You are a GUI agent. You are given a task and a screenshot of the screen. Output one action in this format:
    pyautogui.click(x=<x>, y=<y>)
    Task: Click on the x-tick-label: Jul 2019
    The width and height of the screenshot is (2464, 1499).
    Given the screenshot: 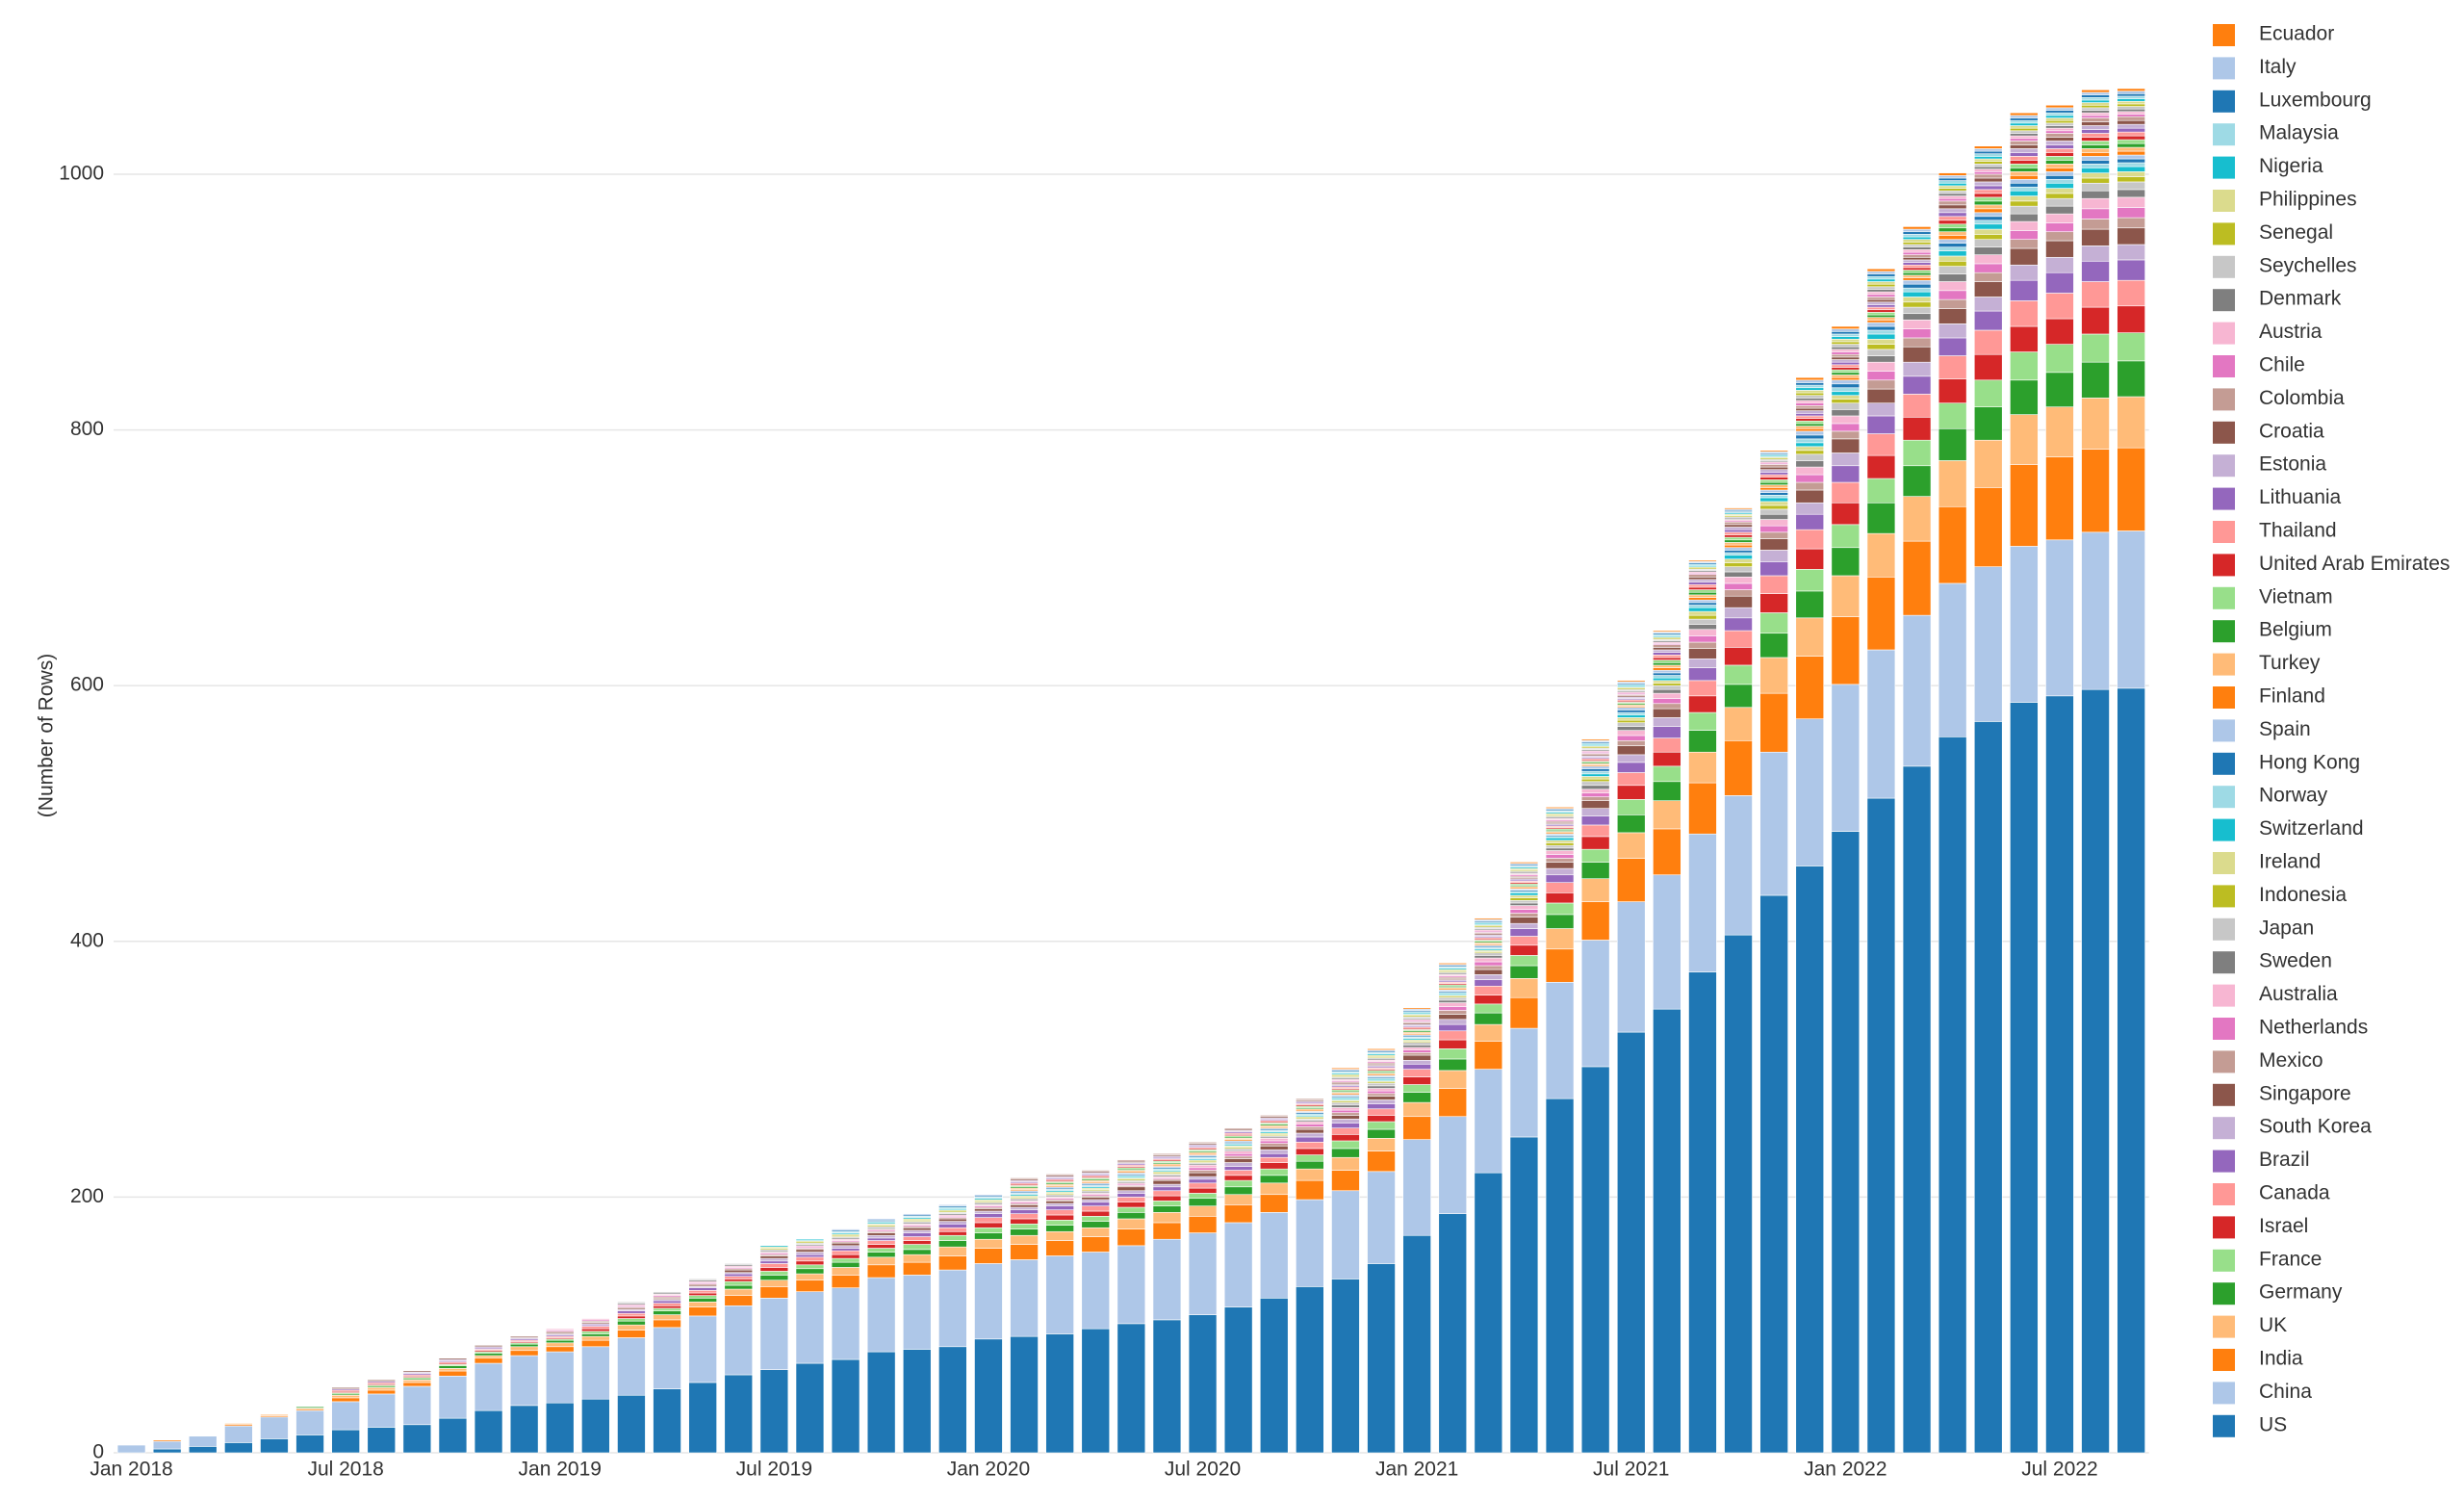 What is the action you would take?
    pyautogui.click(x=774, y=1470)
    